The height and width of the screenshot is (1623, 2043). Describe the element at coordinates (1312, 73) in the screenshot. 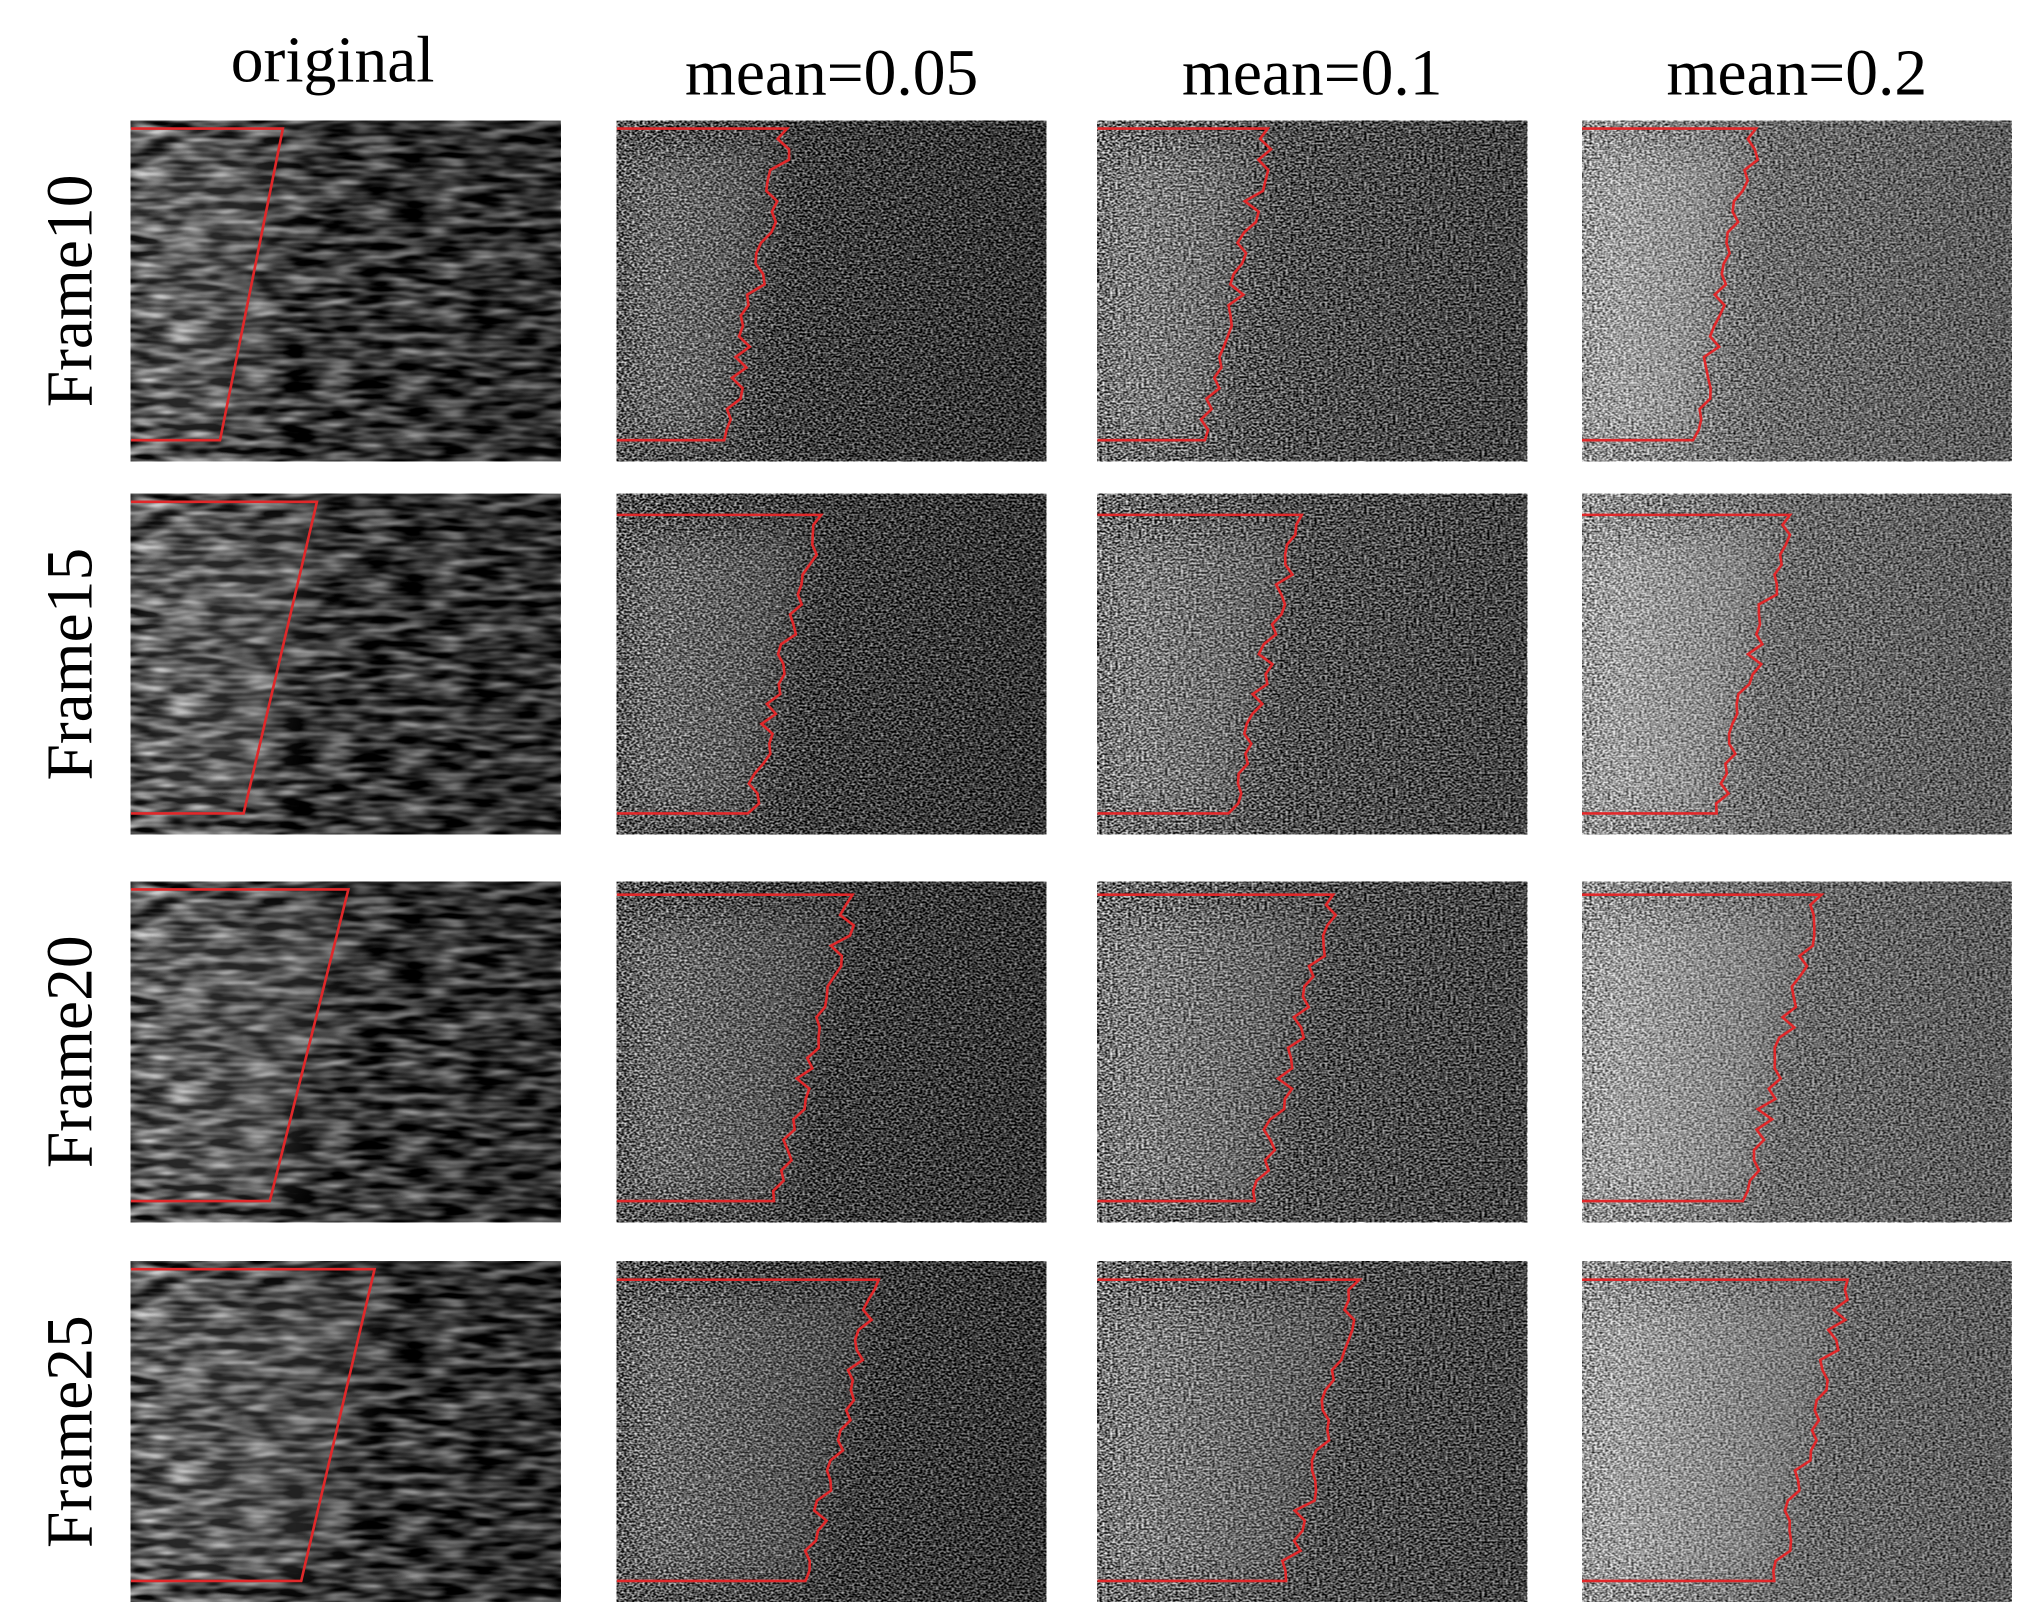

I see `column-header: mean=0.1` at that location.